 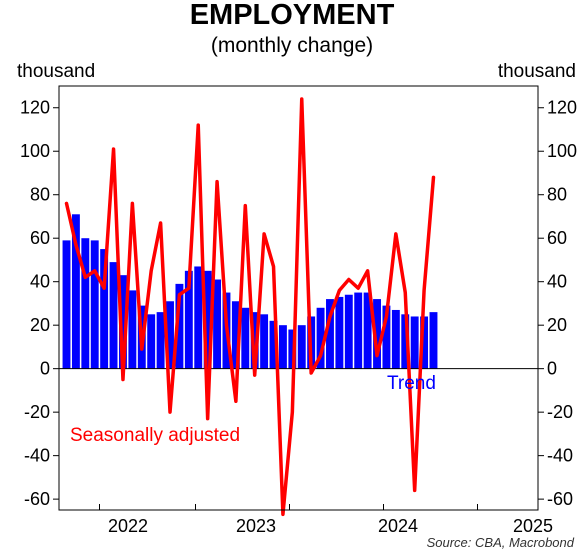 I want to click on y-tick-label-left: -40, so click(x=37, y=456).